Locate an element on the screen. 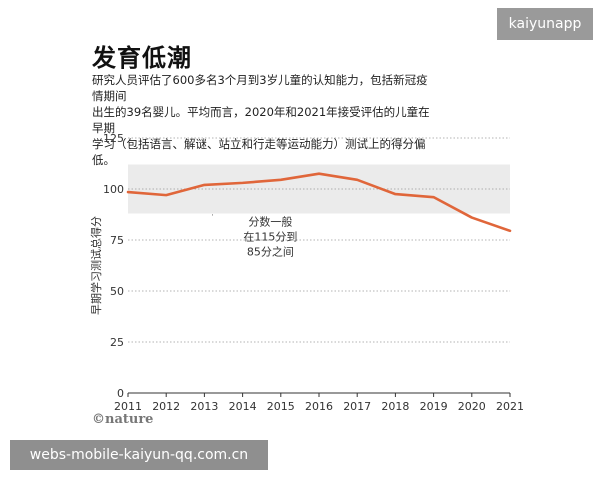  annotation-text: 分数一般 is located at coordinates (270, 221).